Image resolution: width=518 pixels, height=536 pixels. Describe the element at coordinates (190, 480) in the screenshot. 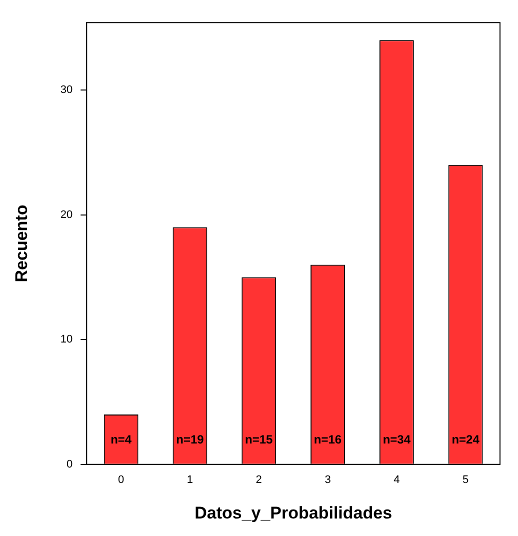

I see `x-tick-label: 1` at that location.